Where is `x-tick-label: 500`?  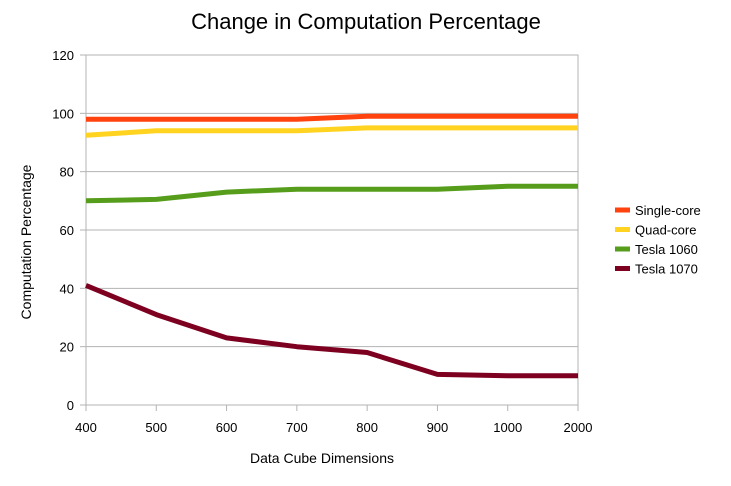
x-tick-label: 500 is located at coordinates (156, 427).